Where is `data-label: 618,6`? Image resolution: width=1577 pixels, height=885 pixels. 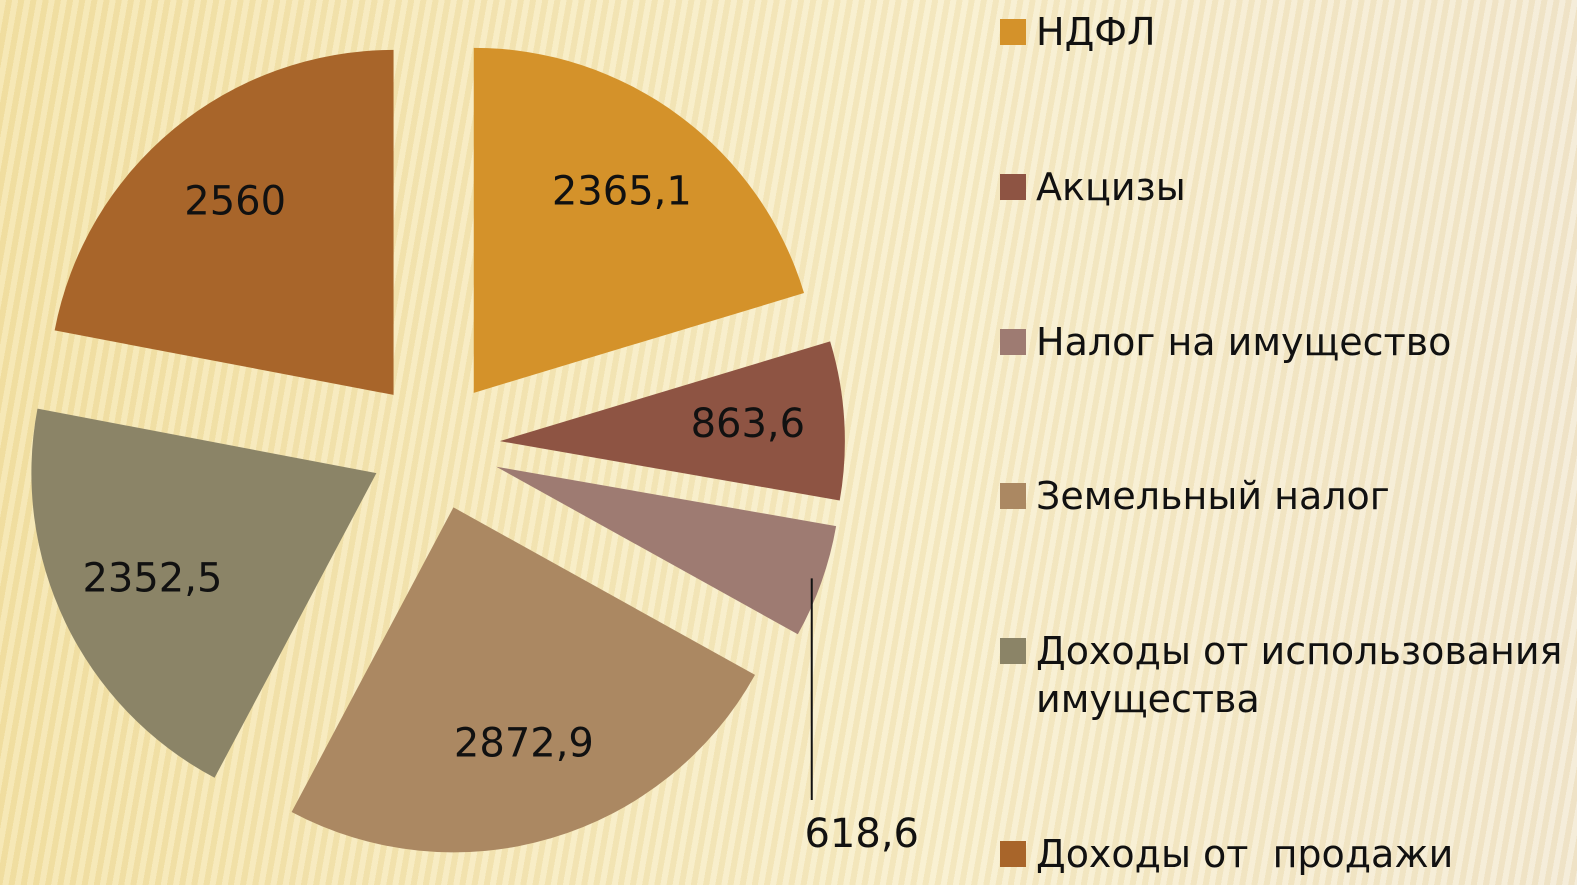 data-label: 618,6 is located at coordinates (861, 834).